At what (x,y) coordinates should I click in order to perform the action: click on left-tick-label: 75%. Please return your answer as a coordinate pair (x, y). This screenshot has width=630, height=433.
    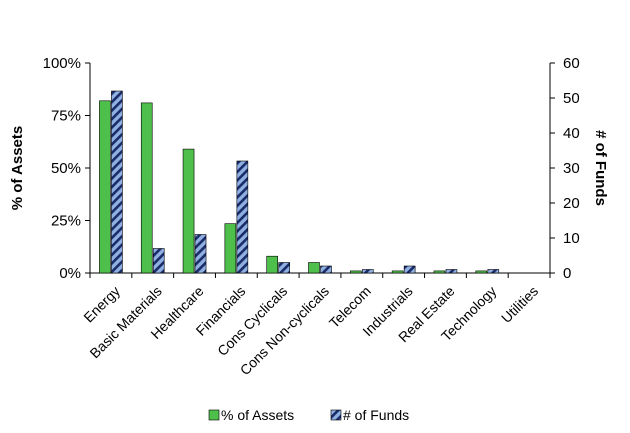
    Looking at the image, I should click on (66, 116).